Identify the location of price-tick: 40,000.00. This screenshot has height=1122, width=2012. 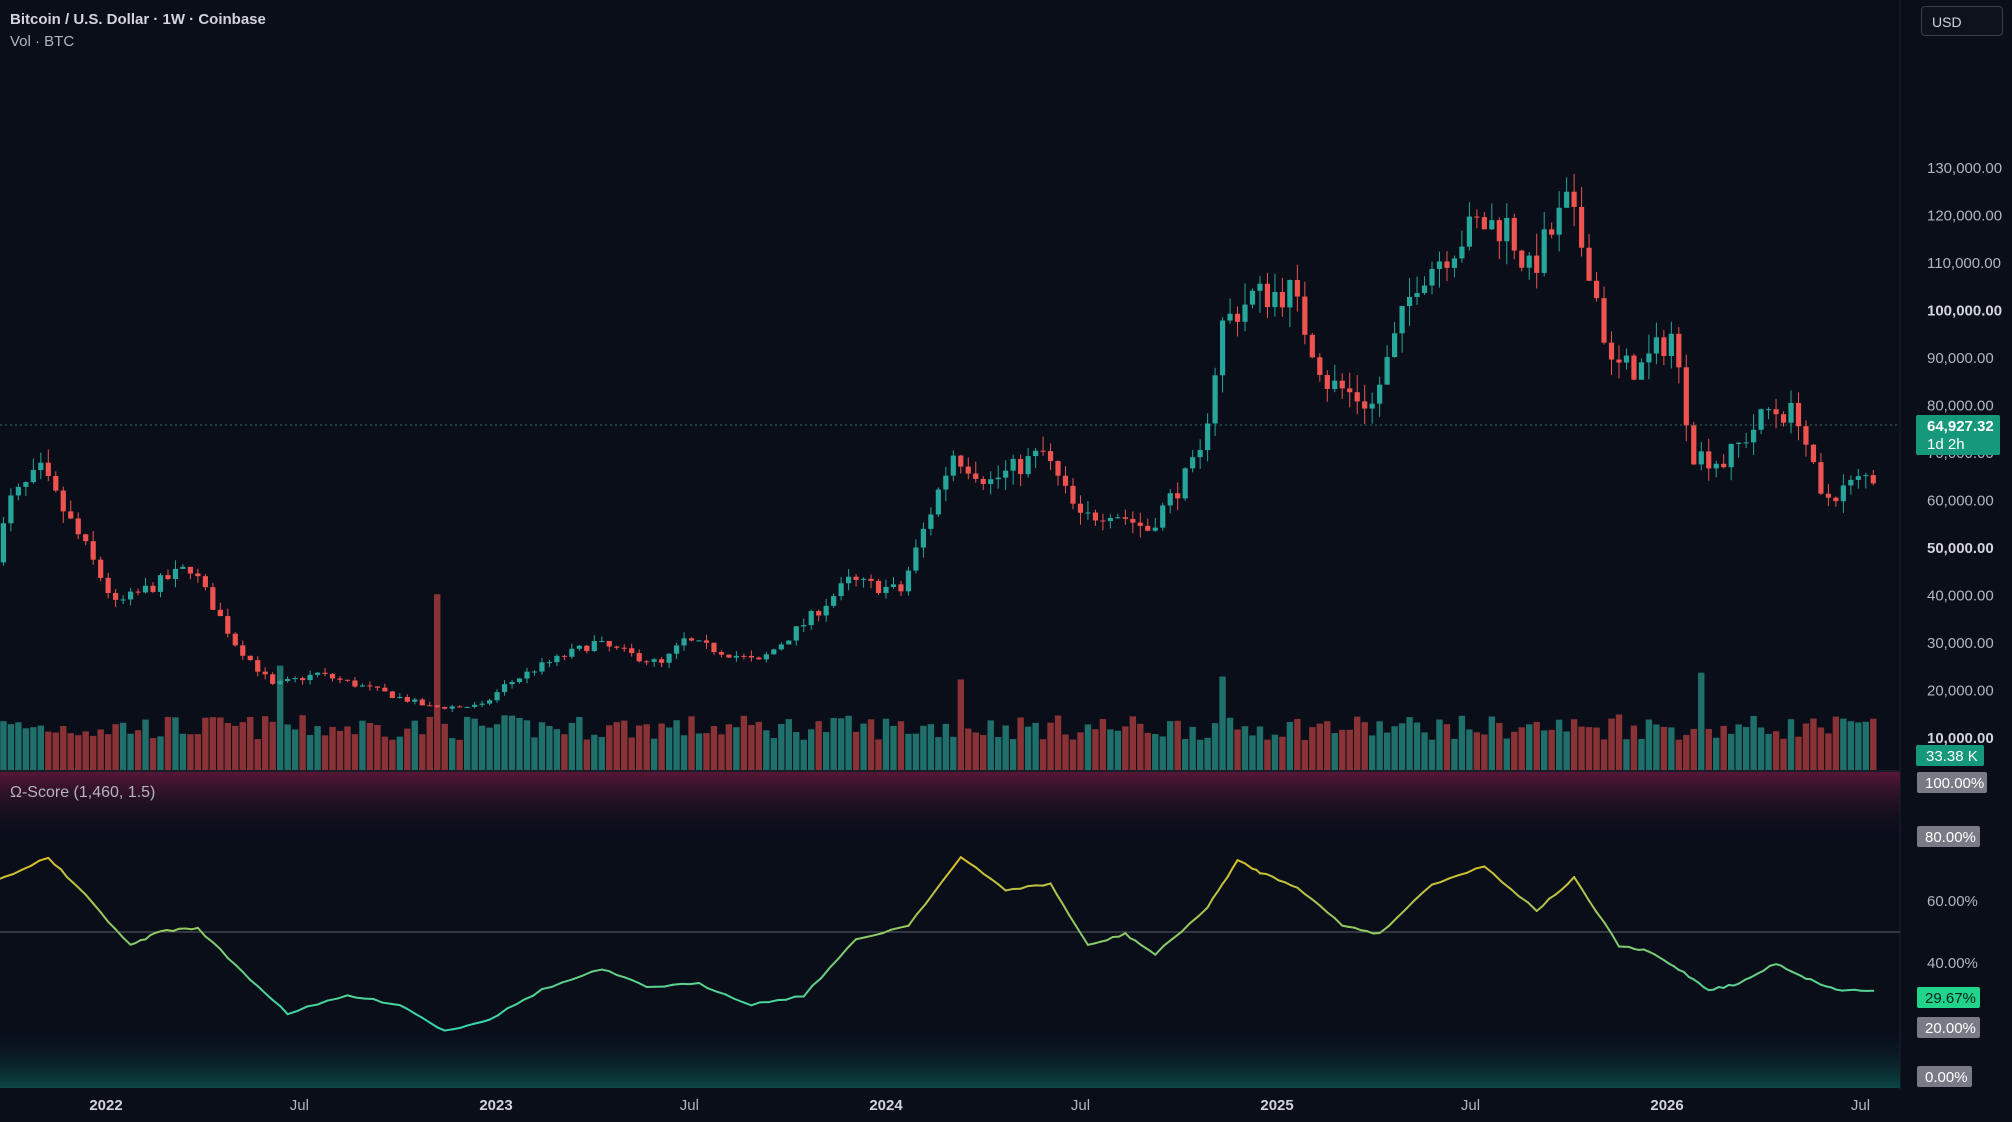
(1960, 596).